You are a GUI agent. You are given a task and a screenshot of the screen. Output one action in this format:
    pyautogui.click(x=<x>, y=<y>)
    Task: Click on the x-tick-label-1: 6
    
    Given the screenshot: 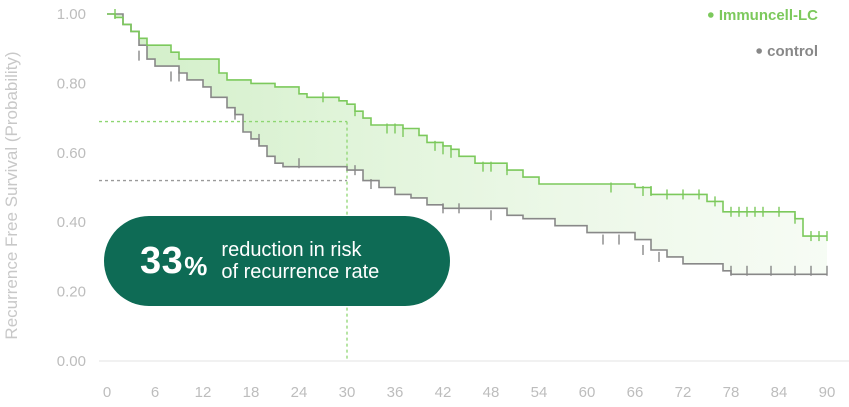 What is the action you would take?
    pyautogui.click(x=155, y=392)
    